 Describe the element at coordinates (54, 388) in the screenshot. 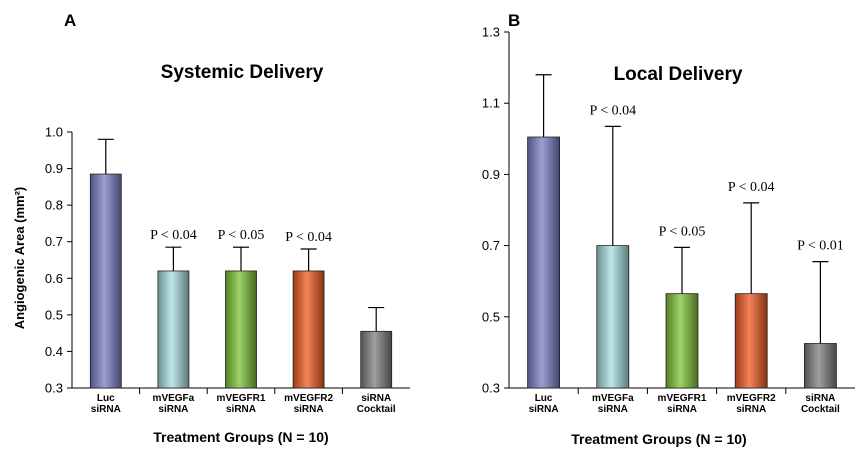

I see `panel-a-ytick-label: 0.3` at that location.